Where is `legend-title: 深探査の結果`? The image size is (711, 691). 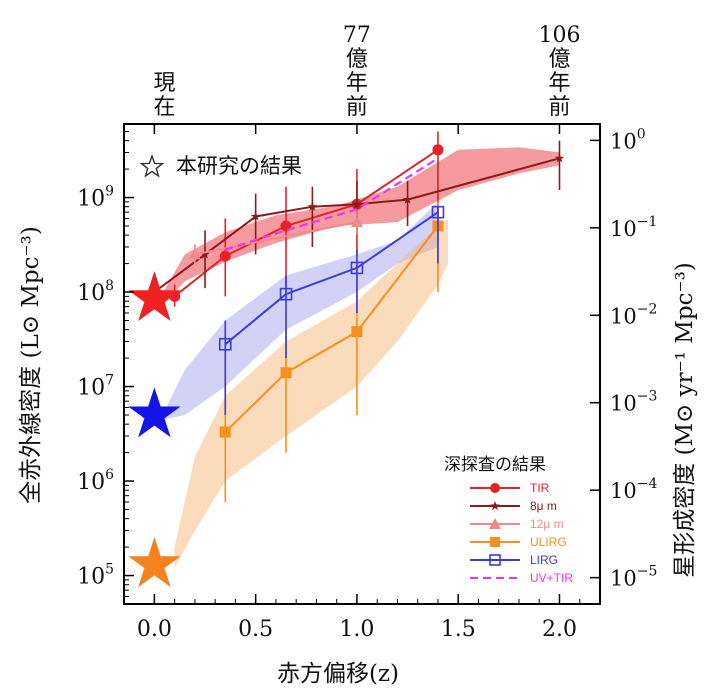 legend-title: 深探査の結果 is located at coordinates (495, 465).